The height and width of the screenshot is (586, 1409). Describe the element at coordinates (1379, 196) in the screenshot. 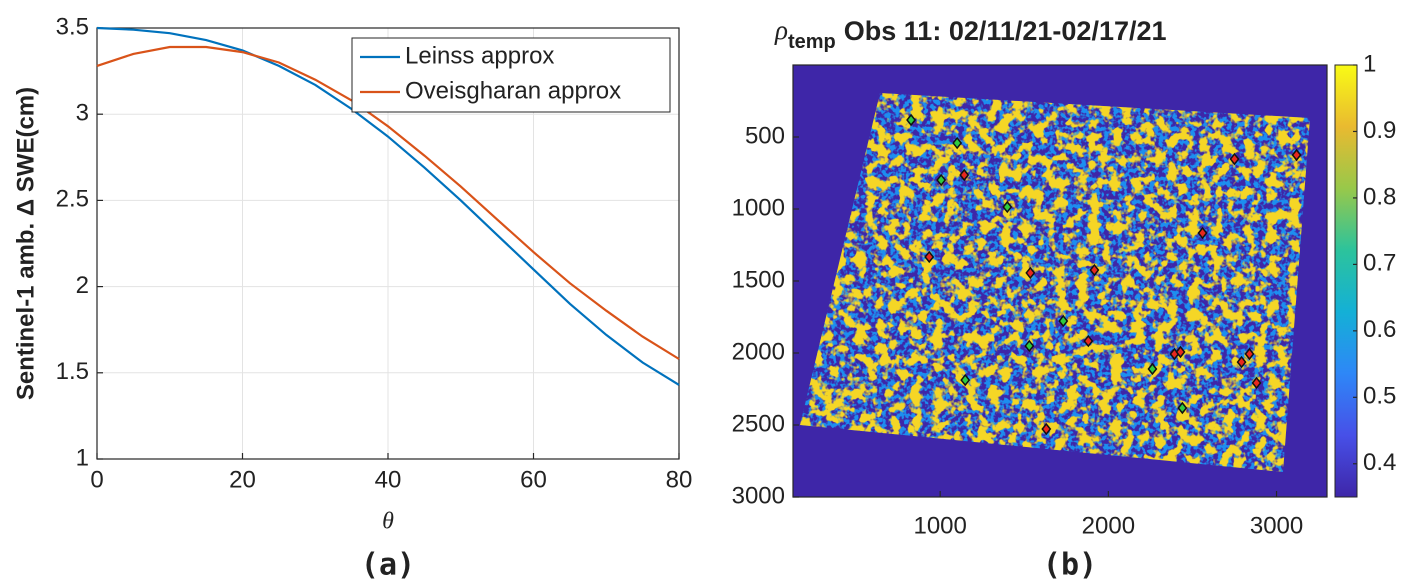

I see `colorbar-tick-label: 0.8` at that location.